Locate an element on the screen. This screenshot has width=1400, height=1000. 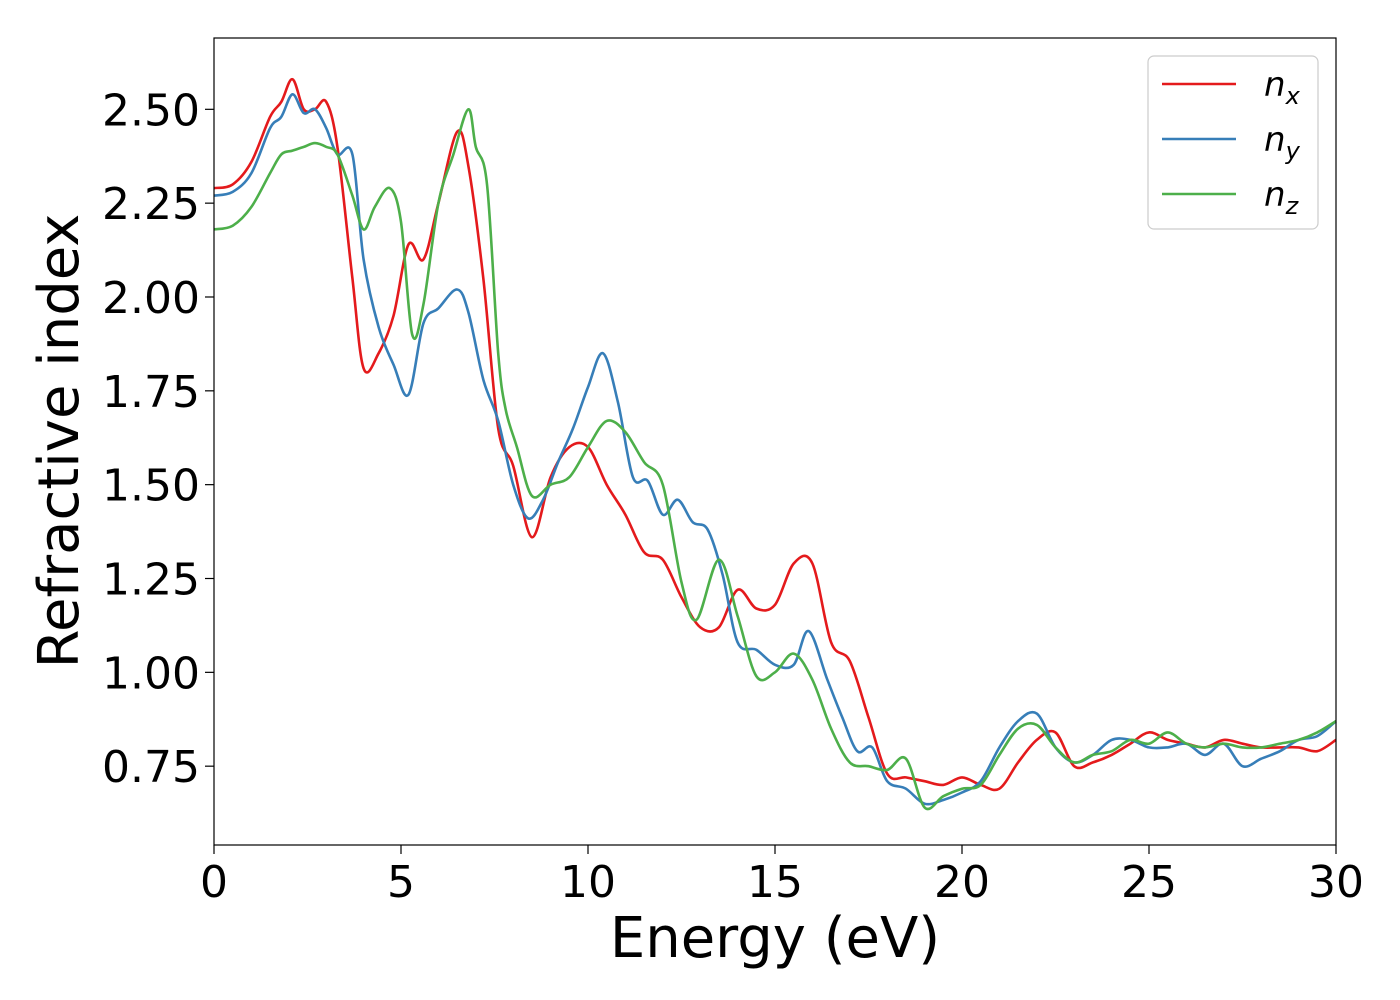
legend: nx ny nz is located at coordinates (1233, 142).